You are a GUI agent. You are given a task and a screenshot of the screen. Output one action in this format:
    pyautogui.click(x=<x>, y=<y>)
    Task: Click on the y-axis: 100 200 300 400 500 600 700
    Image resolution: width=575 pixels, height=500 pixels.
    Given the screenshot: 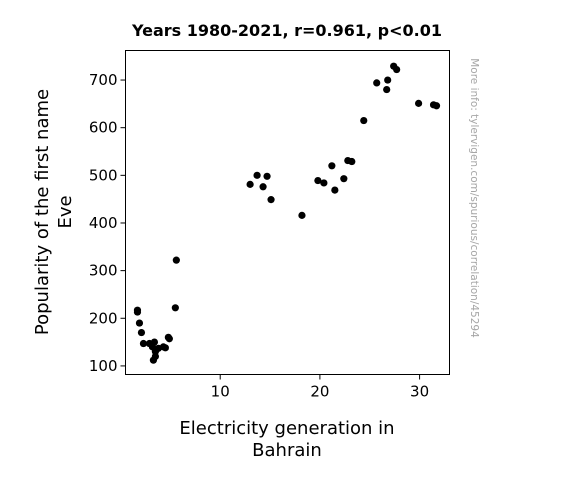 What is the action you would take?
    pyautogui.click(x=107, y=223)
    